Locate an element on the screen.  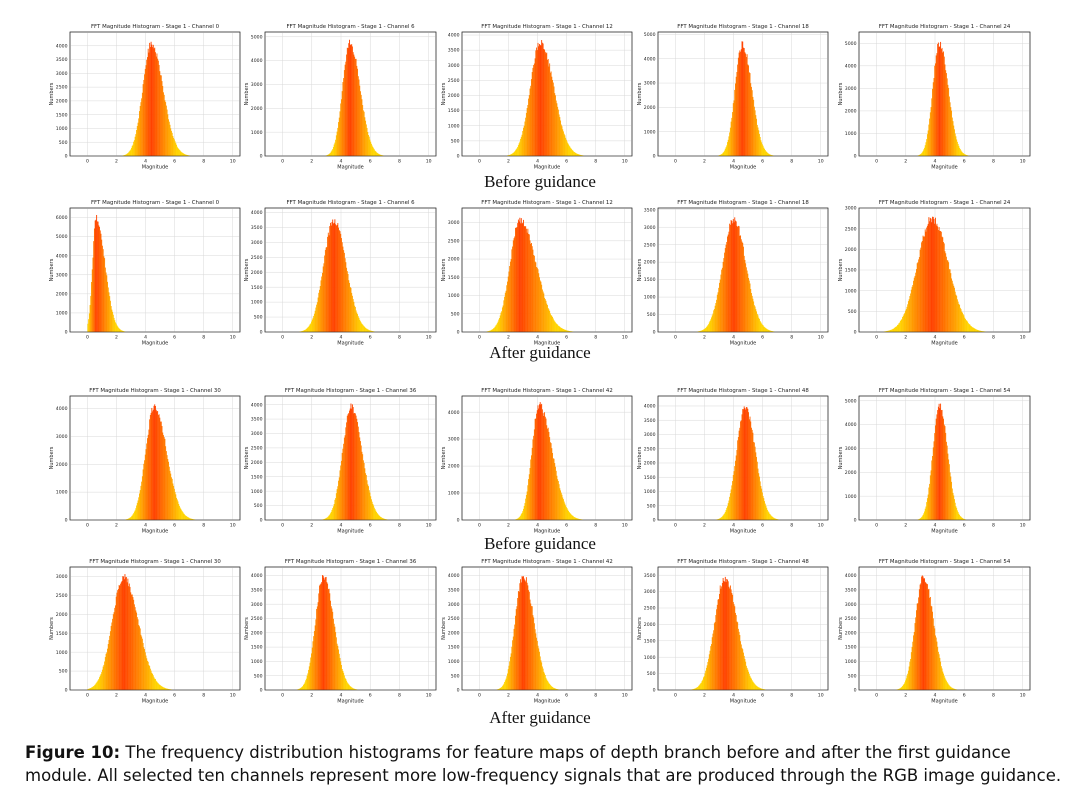
y-tick-label: 0 is located at coordinates (855, 333).